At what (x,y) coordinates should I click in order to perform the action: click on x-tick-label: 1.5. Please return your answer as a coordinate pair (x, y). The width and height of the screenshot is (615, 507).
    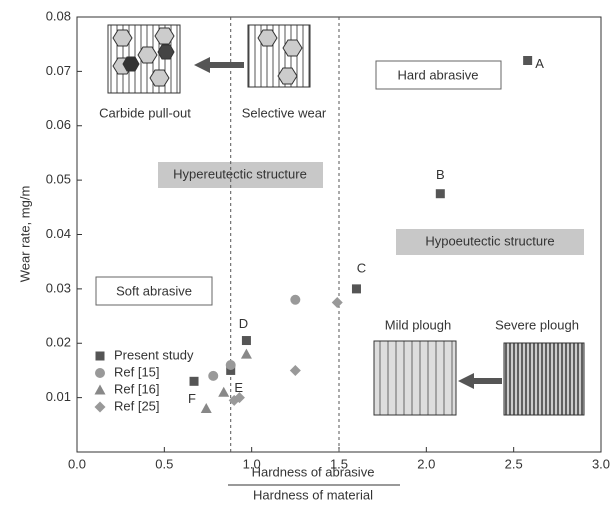
    Looking at the image, I should click on (339, 463).